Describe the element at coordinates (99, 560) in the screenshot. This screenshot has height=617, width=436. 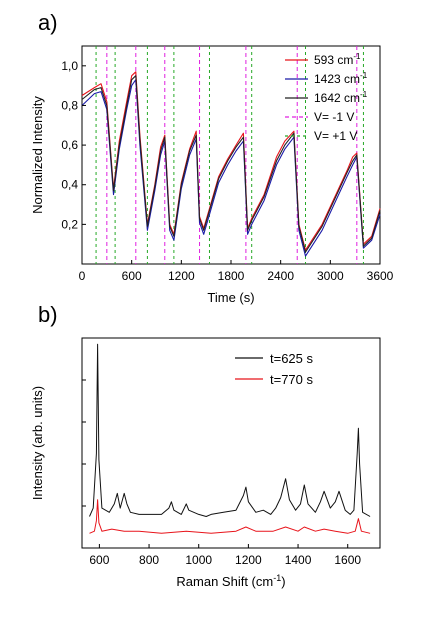
I see `chart-b-xtick-label: 600` at that location.